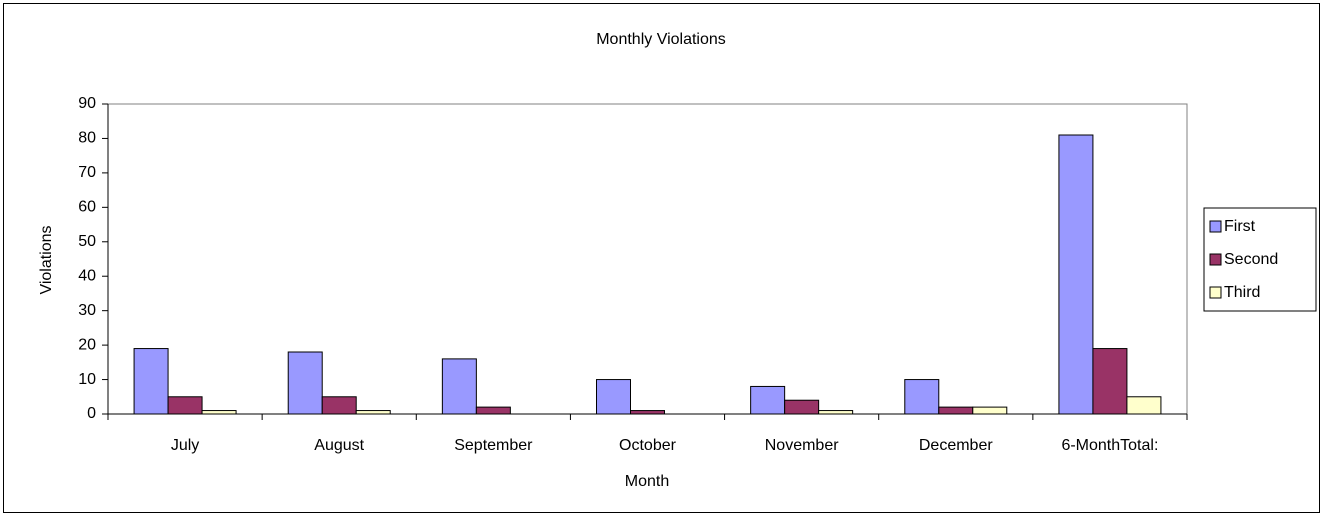 Image resolution: width=1323 pixels, height=516 pixels. I want to click on y-tick-label: 90, so click(87, 103).